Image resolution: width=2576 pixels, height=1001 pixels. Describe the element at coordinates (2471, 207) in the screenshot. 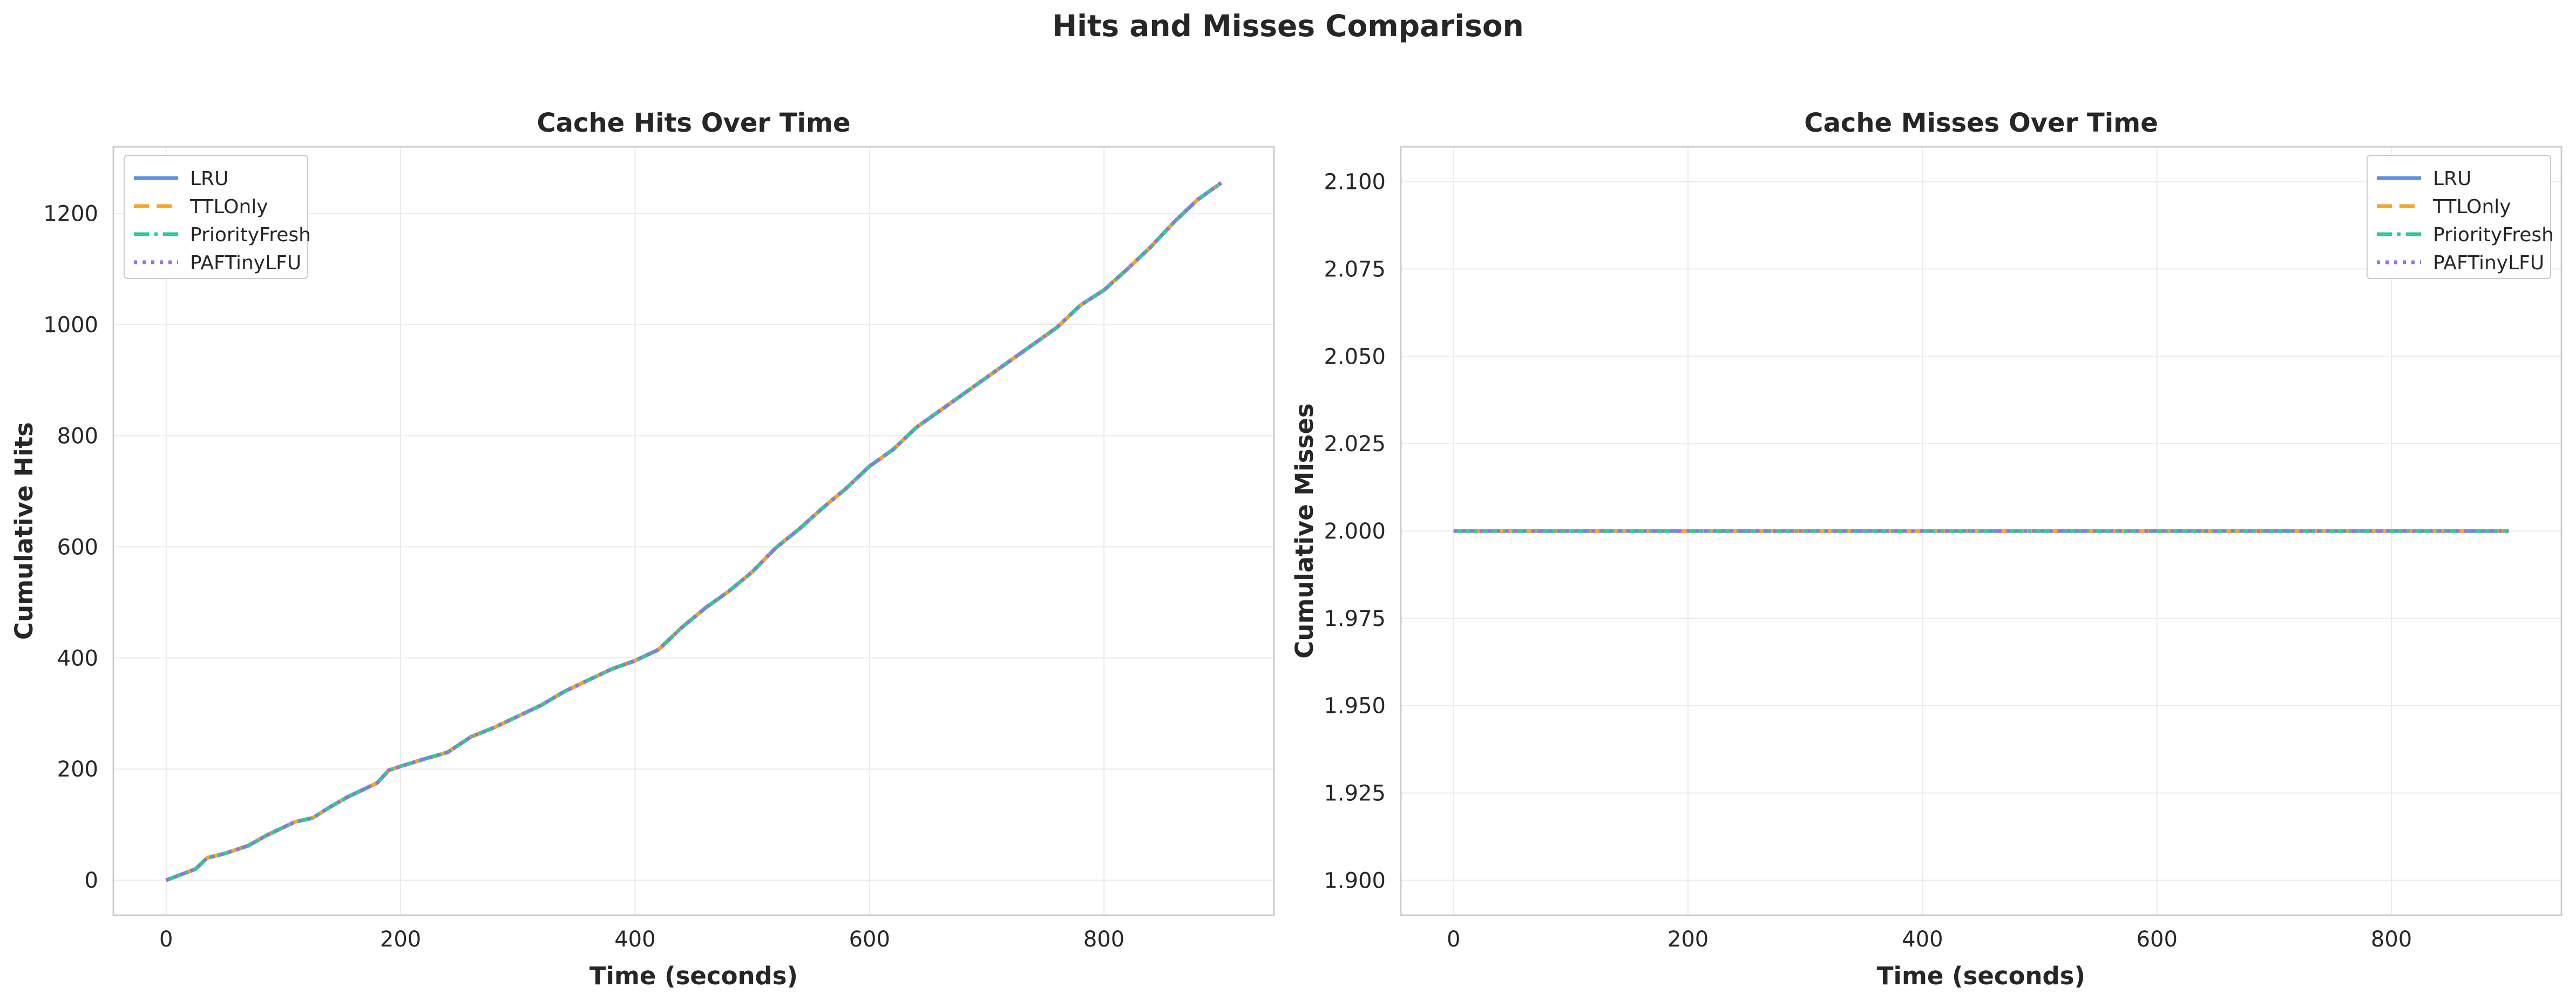

I see `misses-legend-label-ttlonly: TTLOnly` at that location.